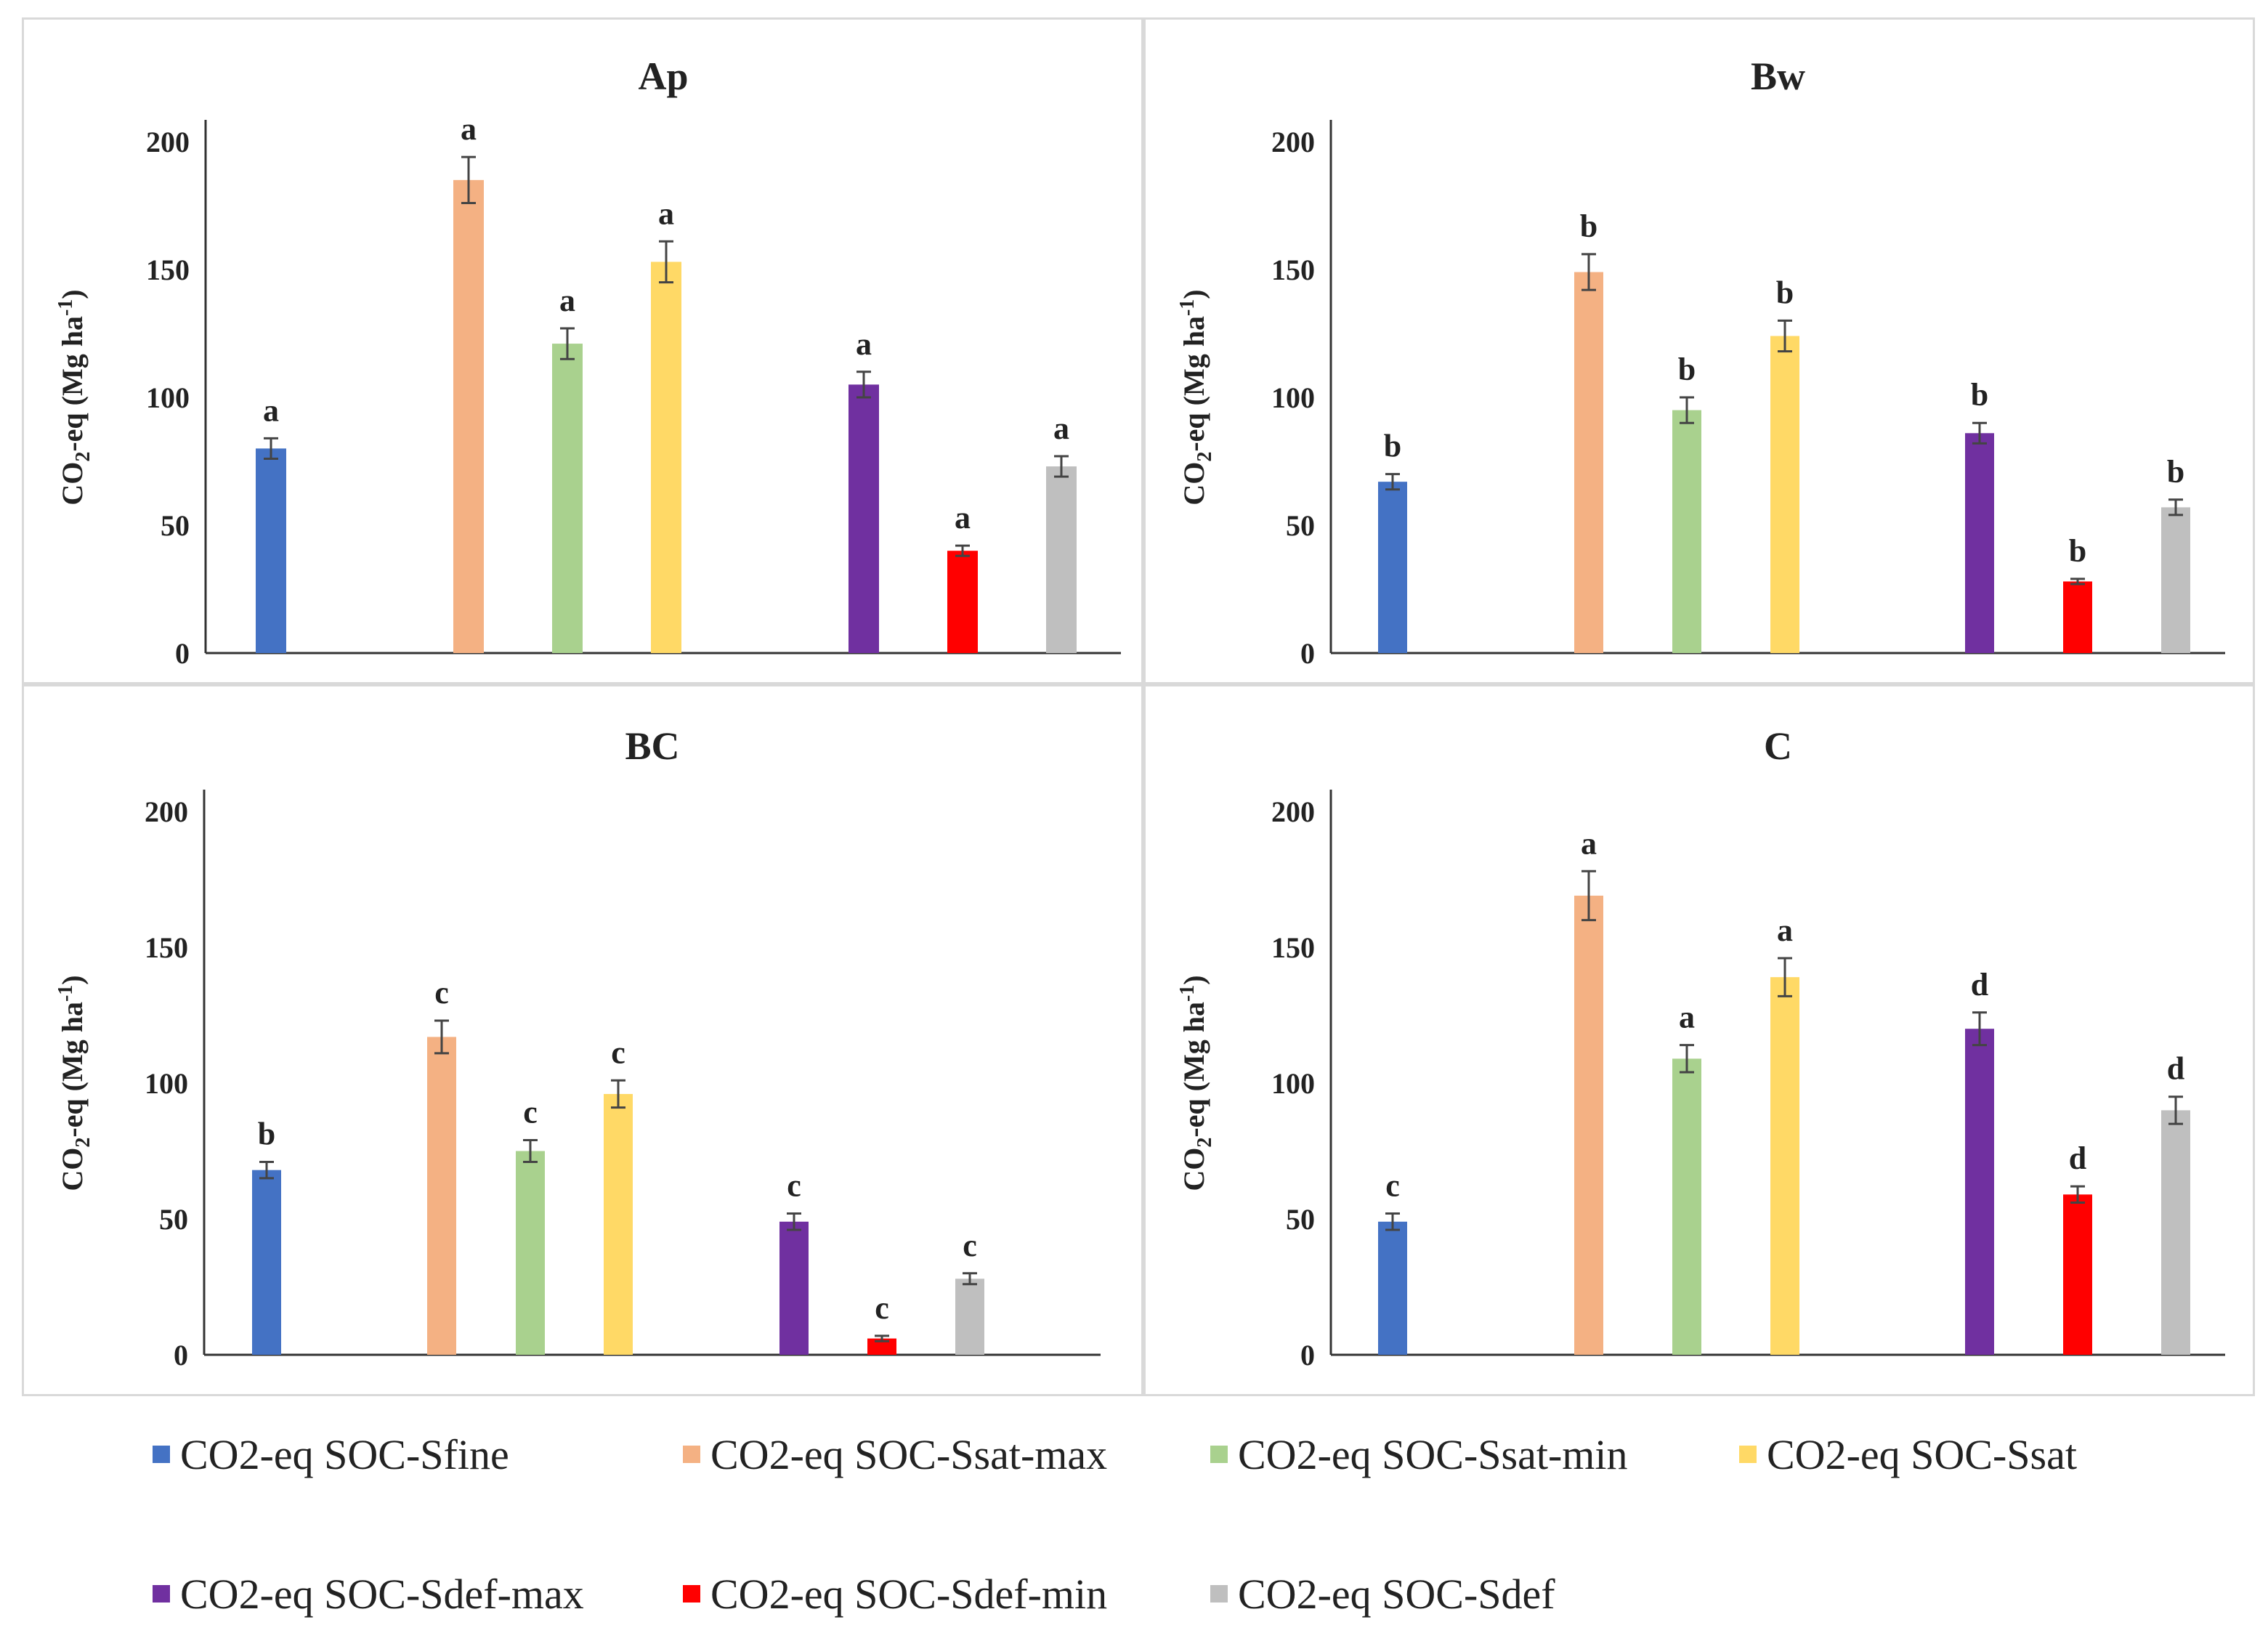 The image size is (2268, 1649). What do you see at coordinates (1396, 1594) in the screenshot?
I see `legend-label: CO2-eq SOC-Sdef` at bounding box center [1396, 1594].